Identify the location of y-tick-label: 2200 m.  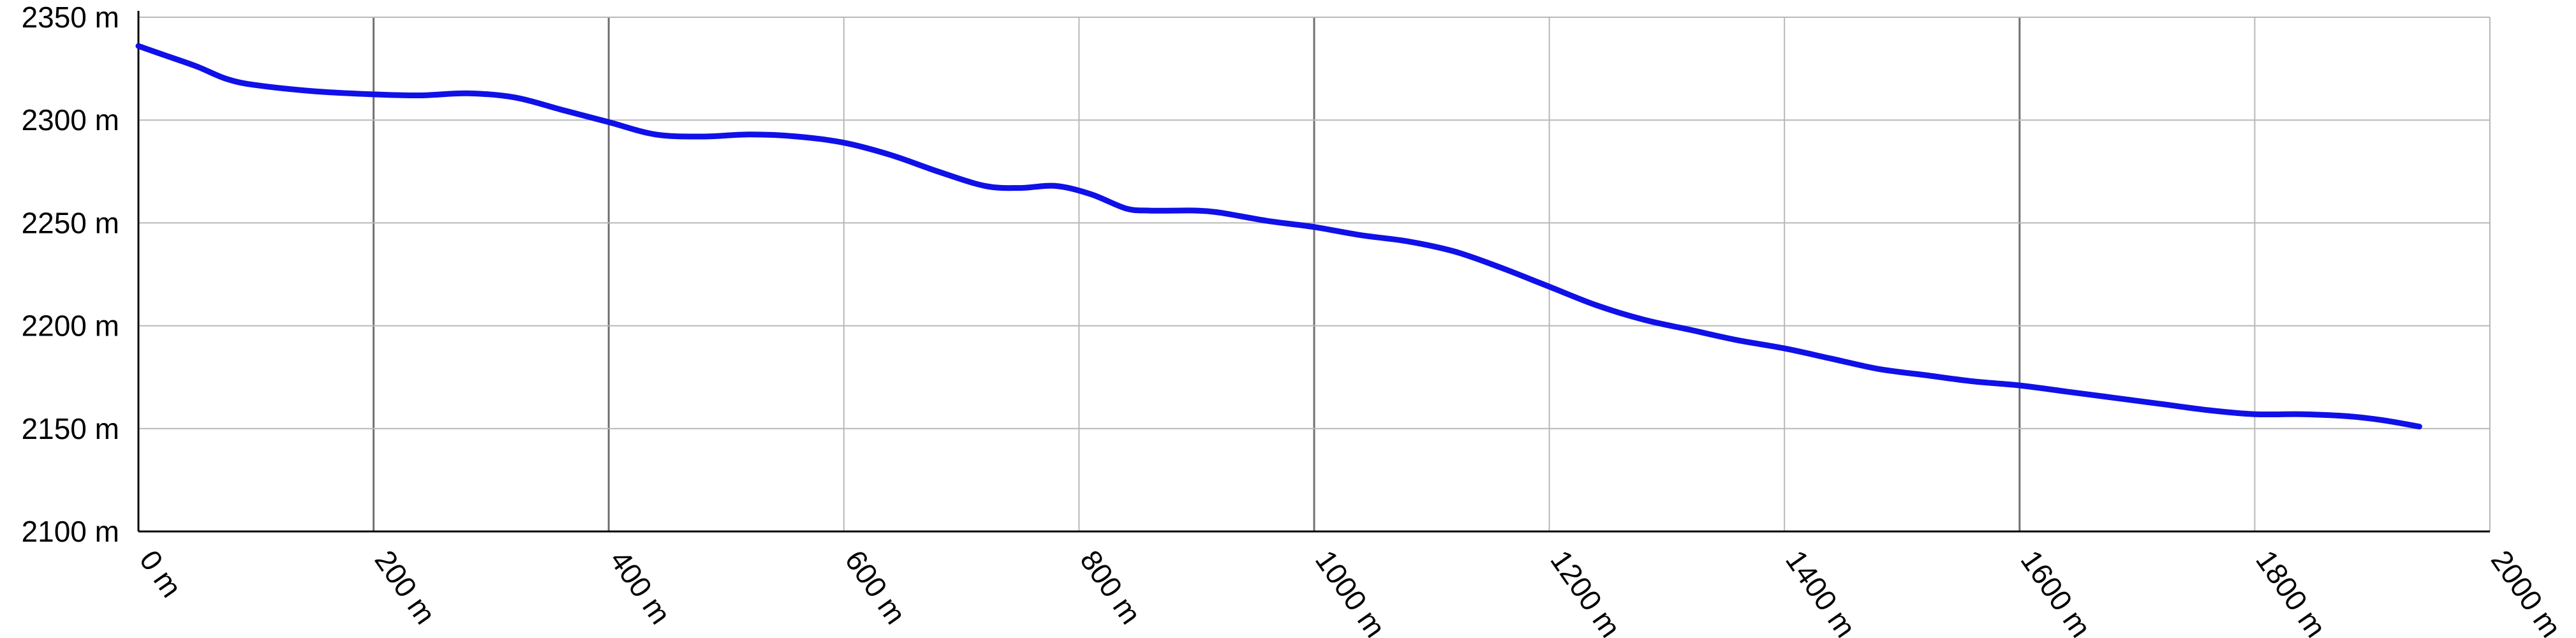
(70, 326).